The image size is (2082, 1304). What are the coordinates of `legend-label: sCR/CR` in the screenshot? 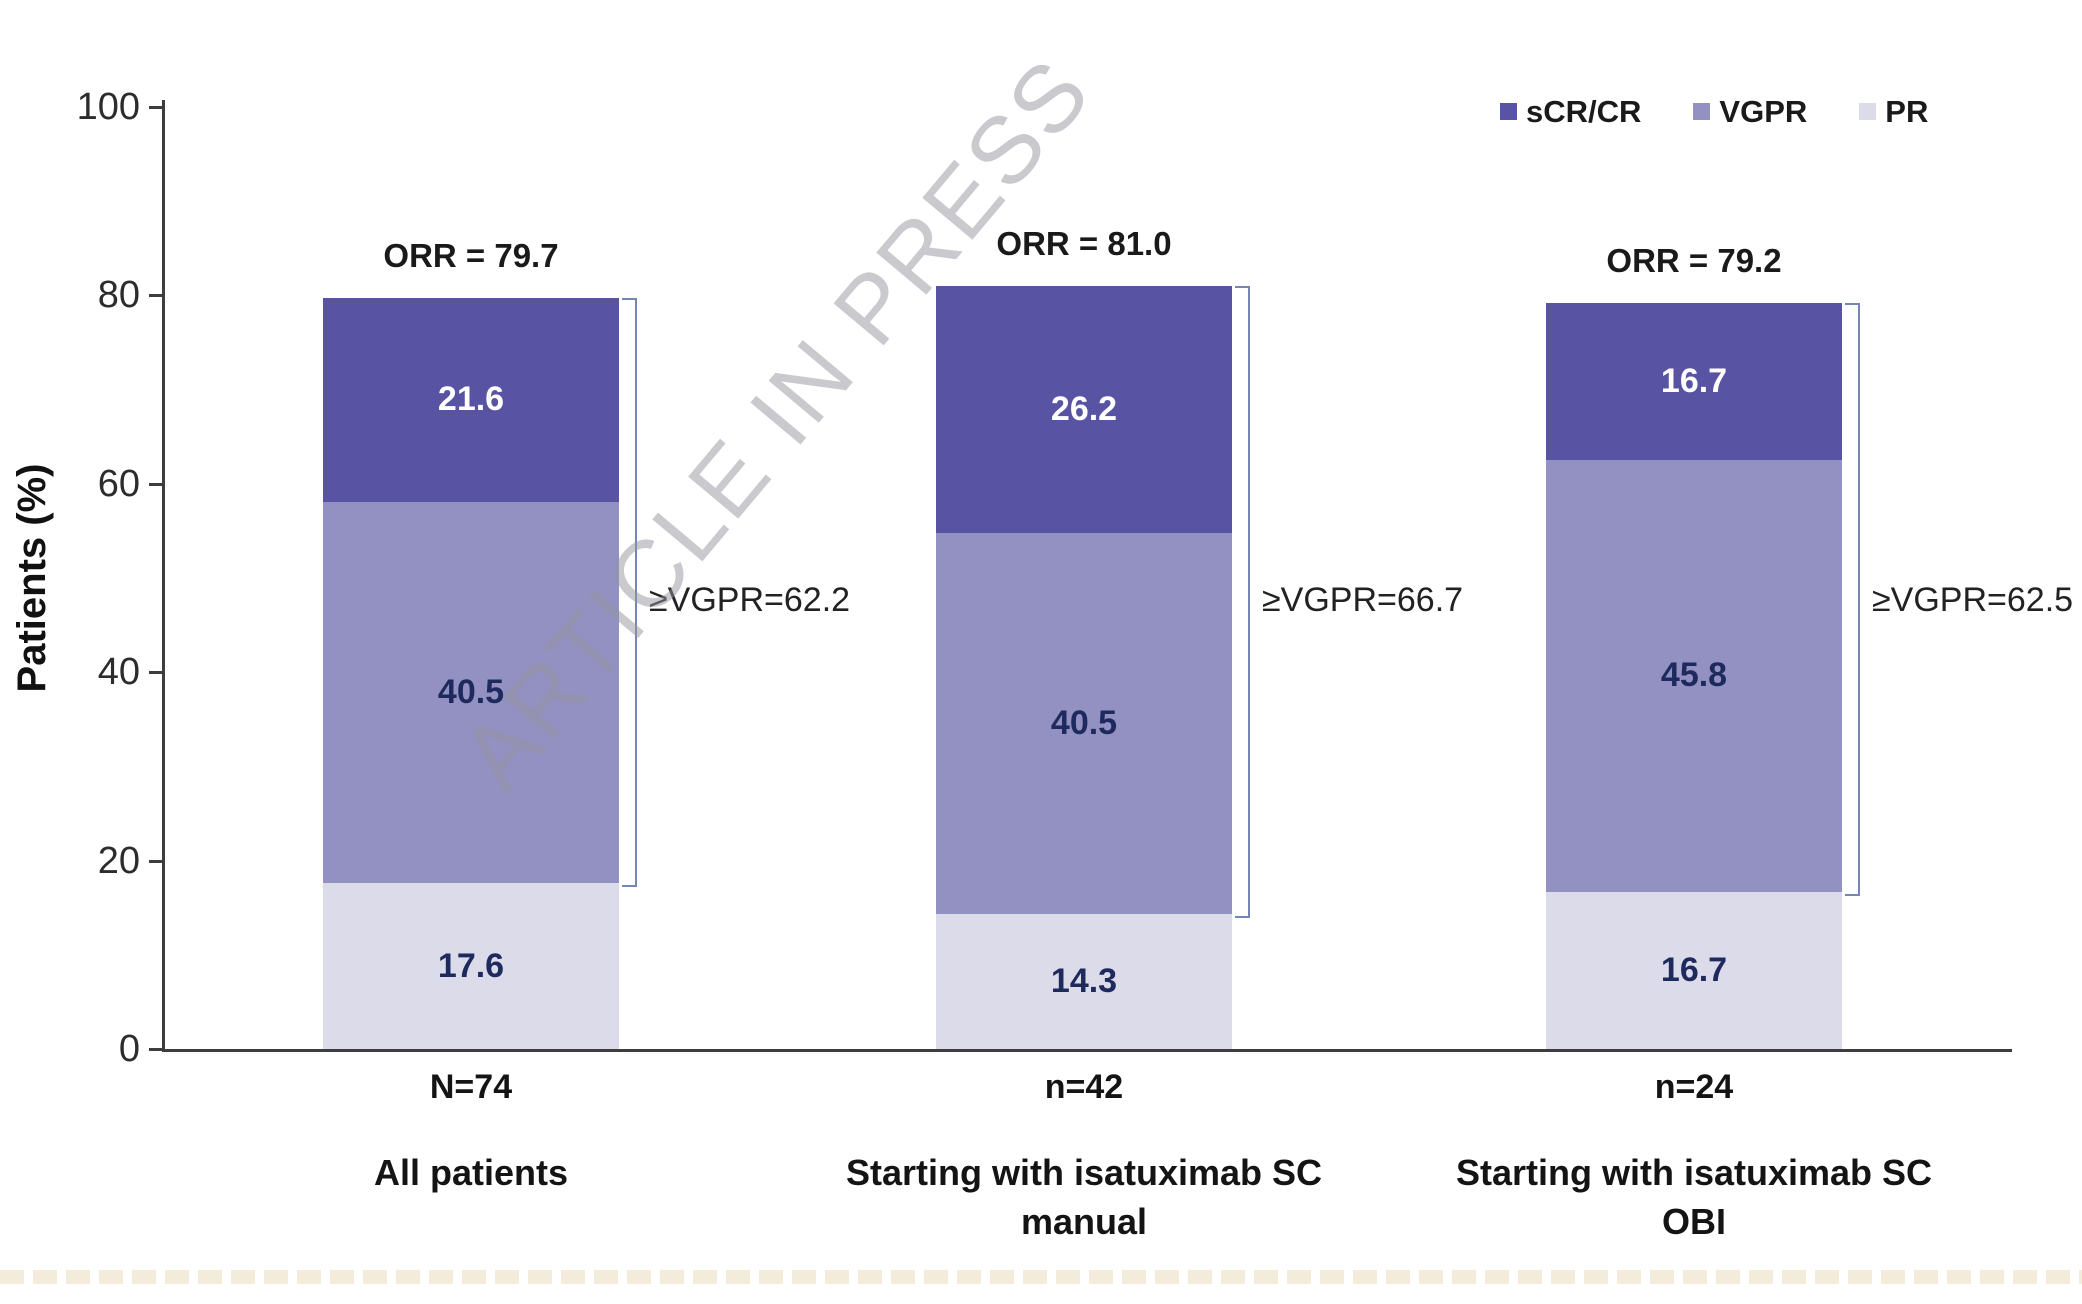 It's located at (1584, 111).